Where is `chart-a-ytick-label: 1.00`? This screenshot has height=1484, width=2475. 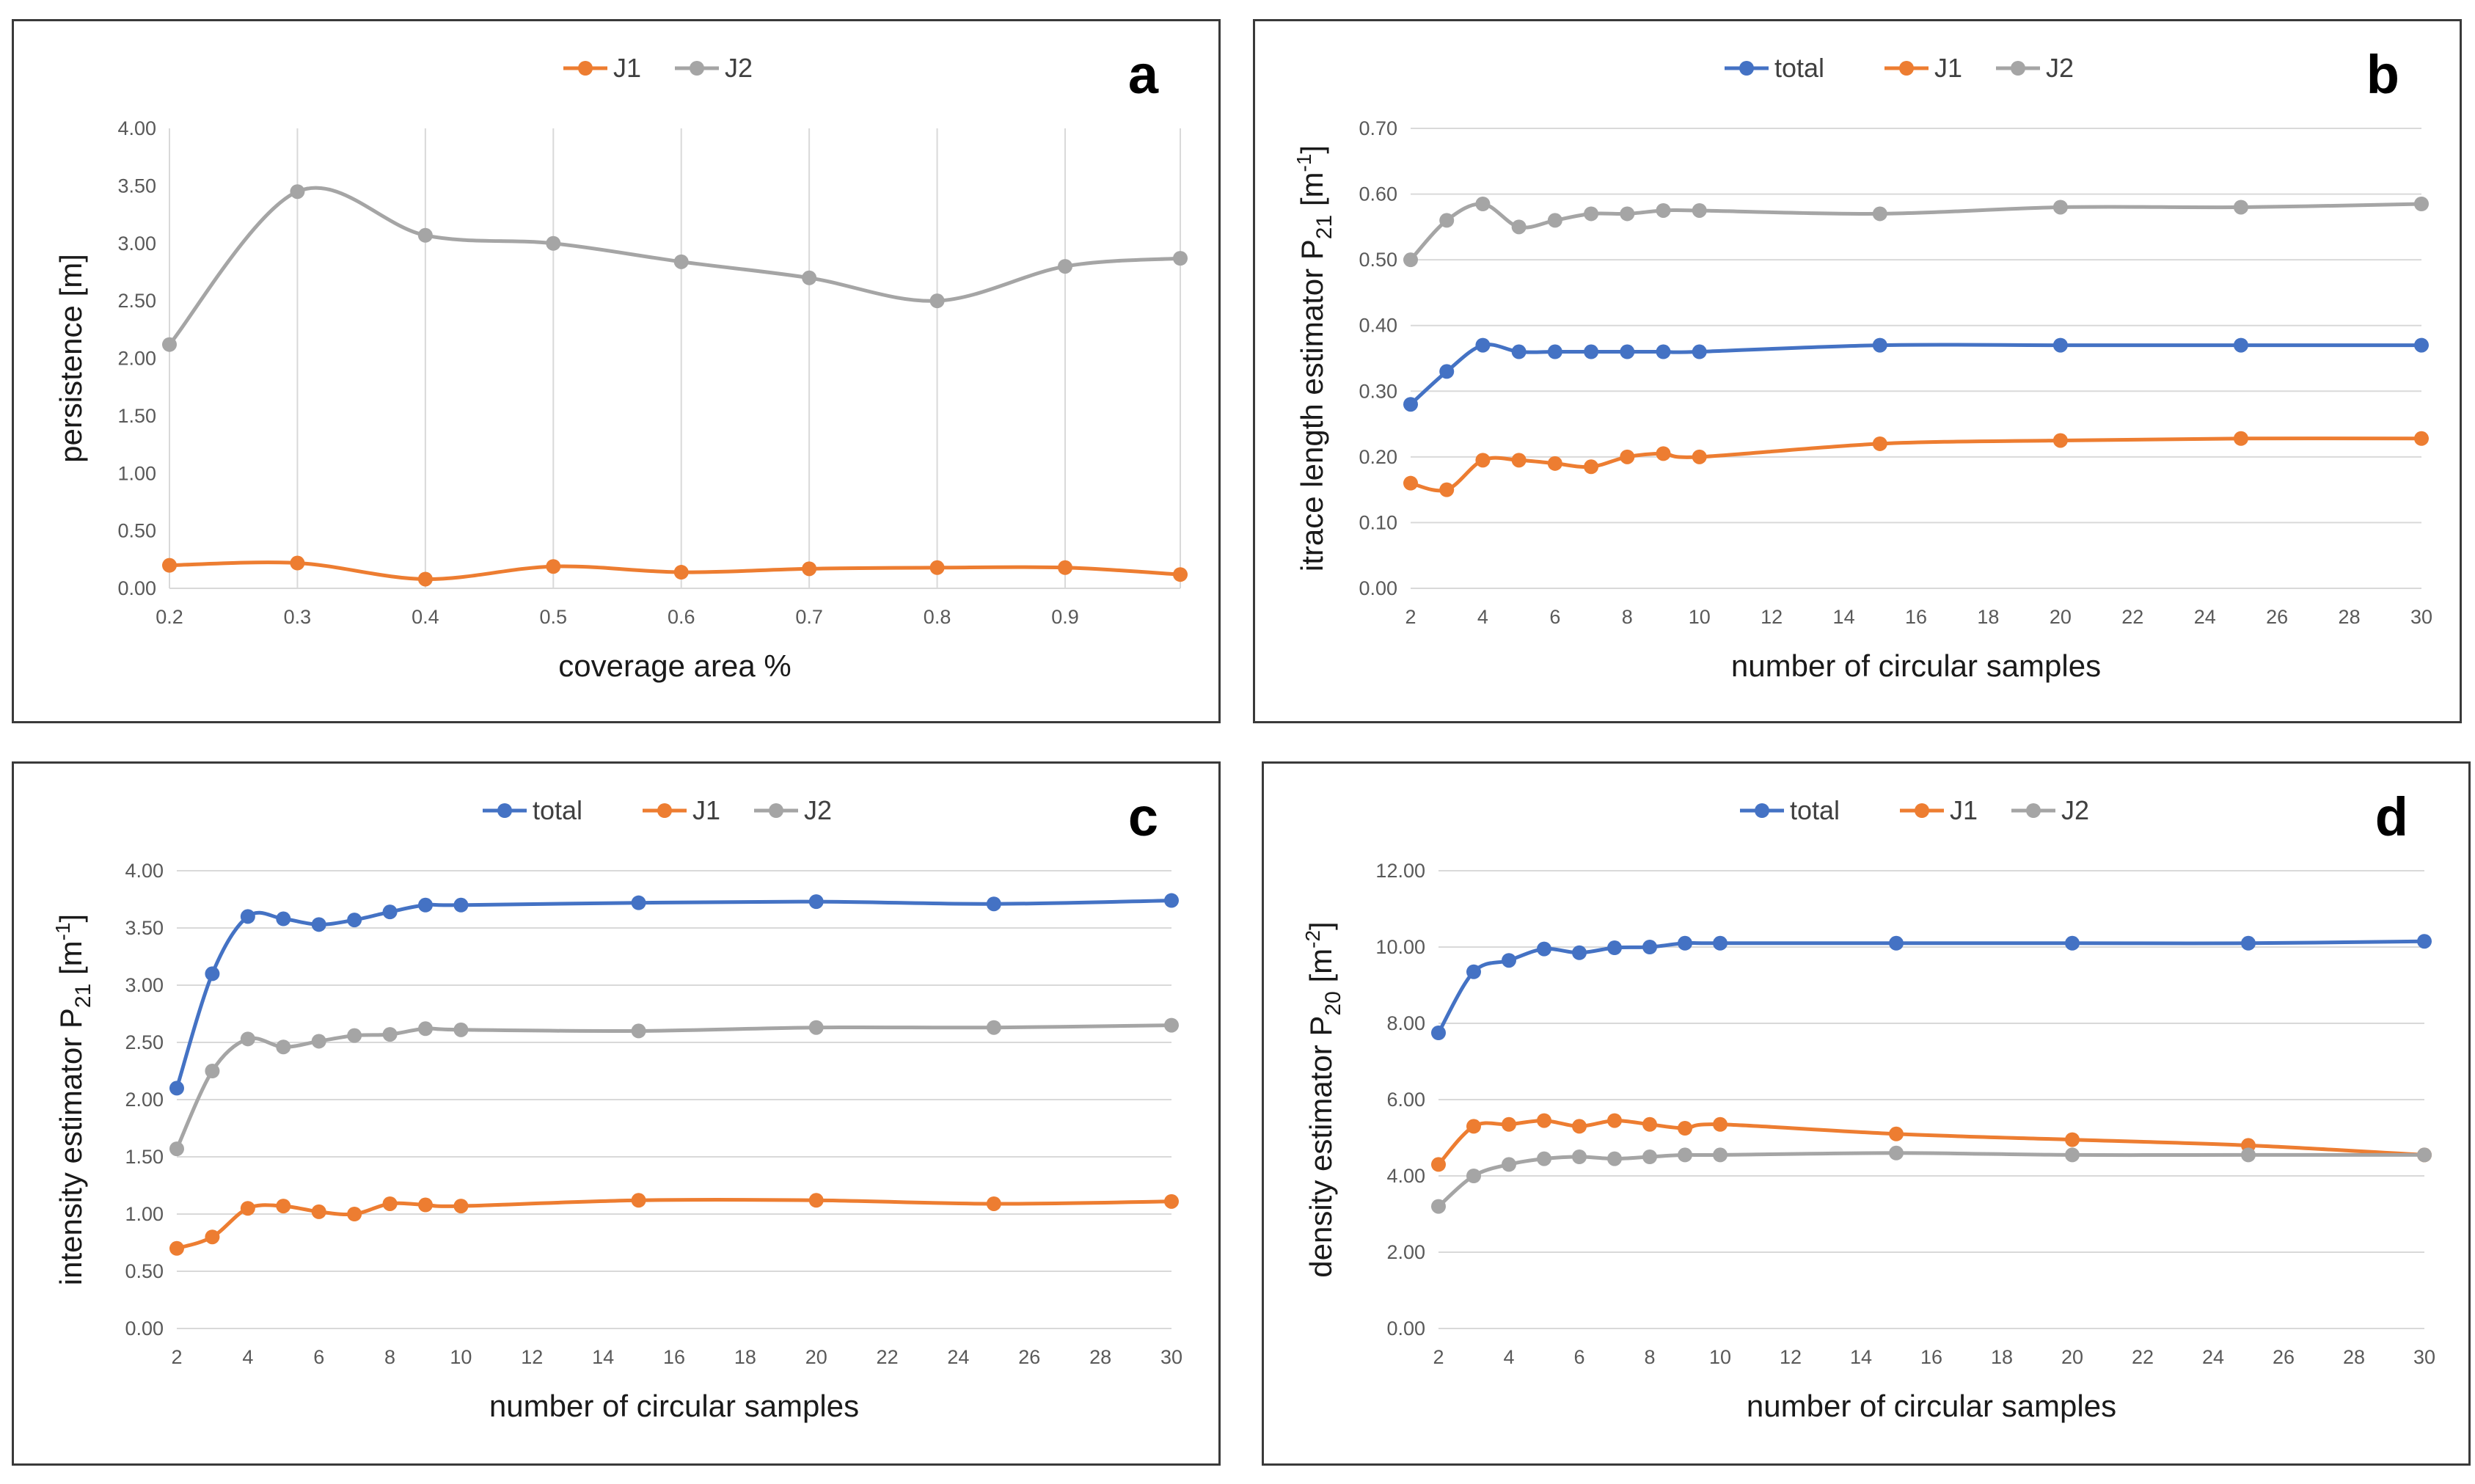
chart-a-ytick-label: 1.00 is located at coordinates (136, 473).